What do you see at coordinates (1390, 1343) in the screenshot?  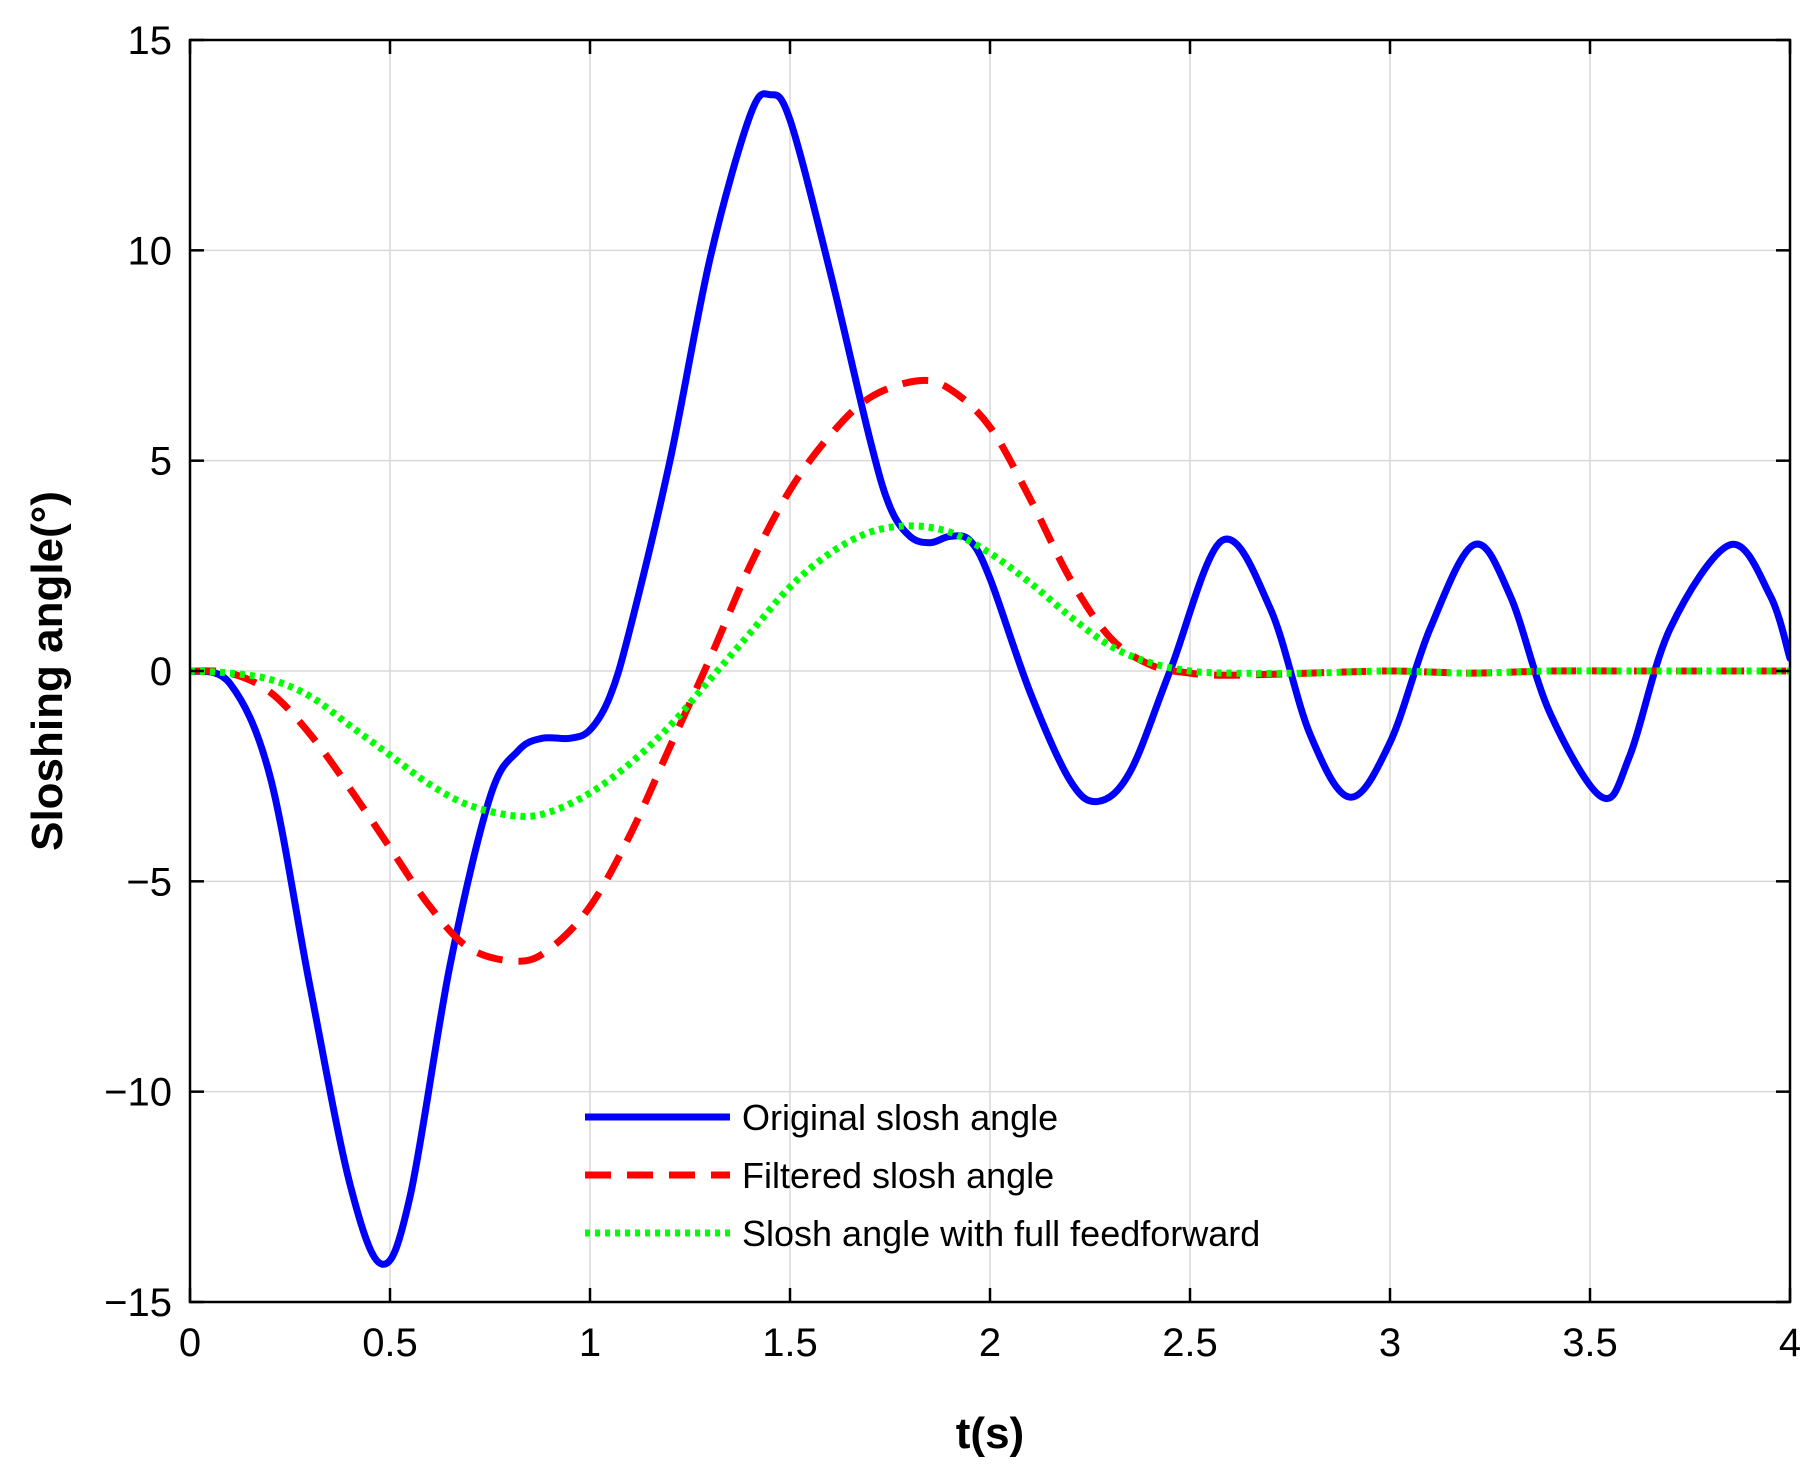 I see `x-tick-label: 3` at bounding box center [1390, 1343].